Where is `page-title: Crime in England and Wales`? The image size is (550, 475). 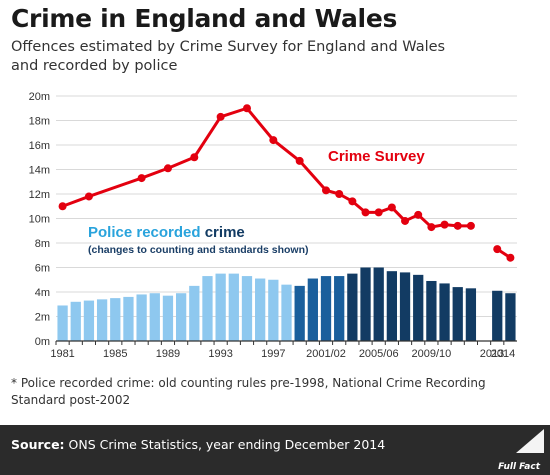 page-title: Crime in England and Wales is located at coordinates (204, 18).